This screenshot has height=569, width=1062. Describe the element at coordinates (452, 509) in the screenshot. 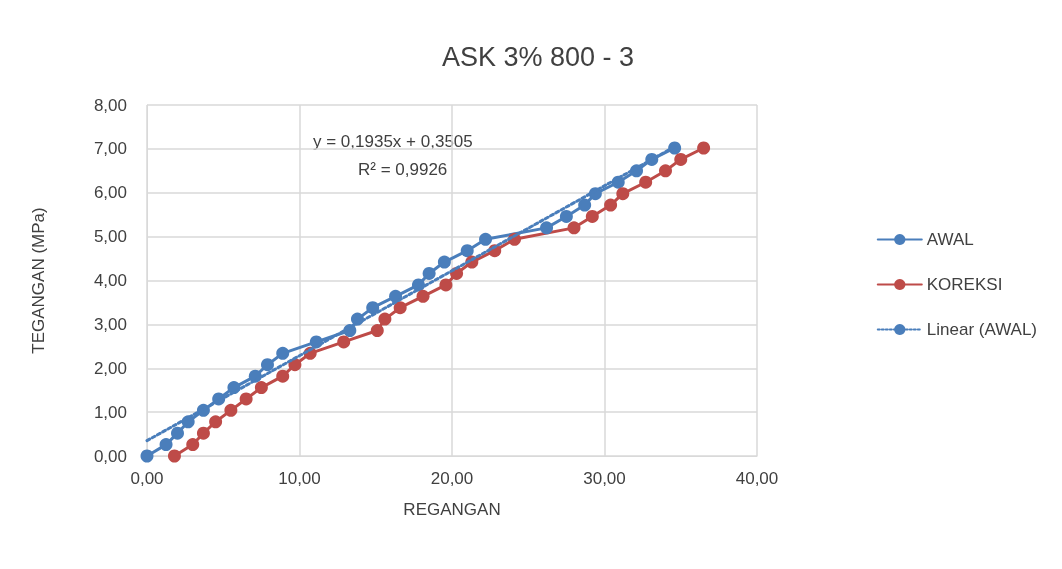

I see `x-axis-title: REGANGAN` at that location.